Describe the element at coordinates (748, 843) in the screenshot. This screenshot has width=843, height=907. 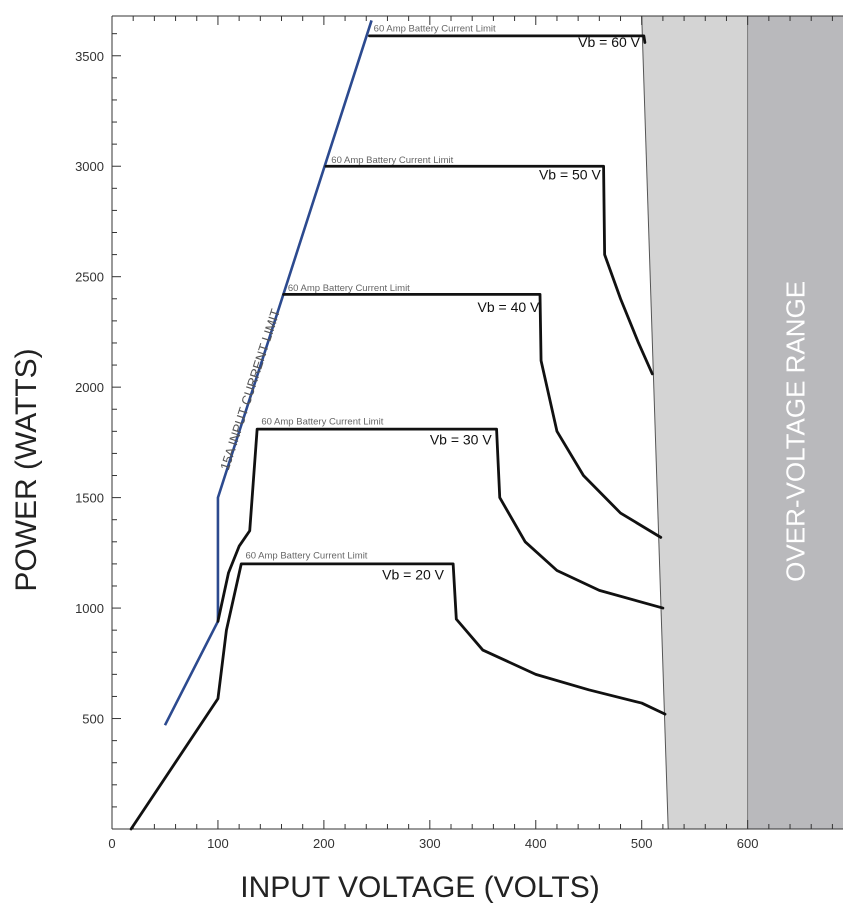
I see `x-tick-label: 600` at that location.